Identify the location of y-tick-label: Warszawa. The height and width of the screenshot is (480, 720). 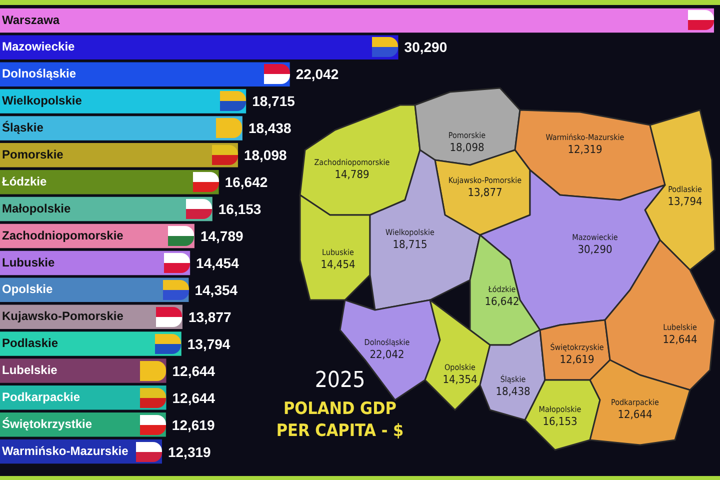
(31, 19).